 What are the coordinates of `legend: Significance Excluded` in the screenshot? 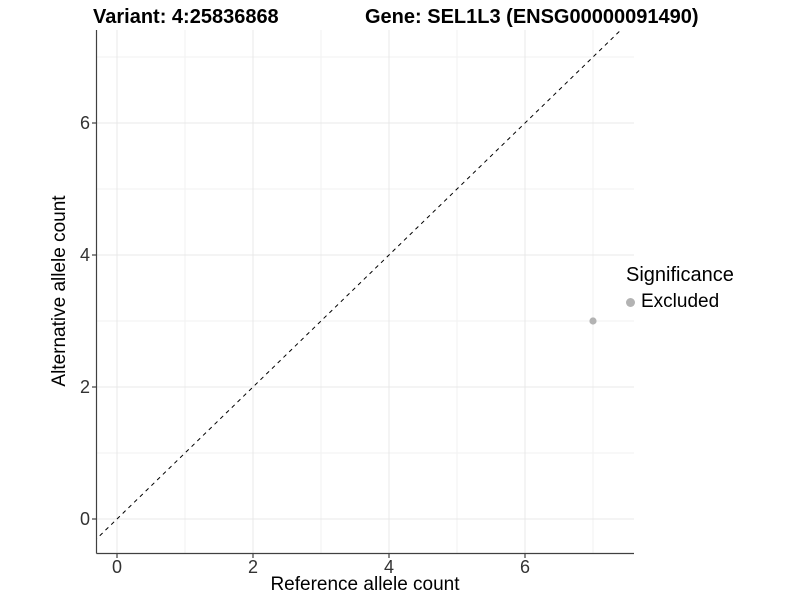 It's located at (680, 288).